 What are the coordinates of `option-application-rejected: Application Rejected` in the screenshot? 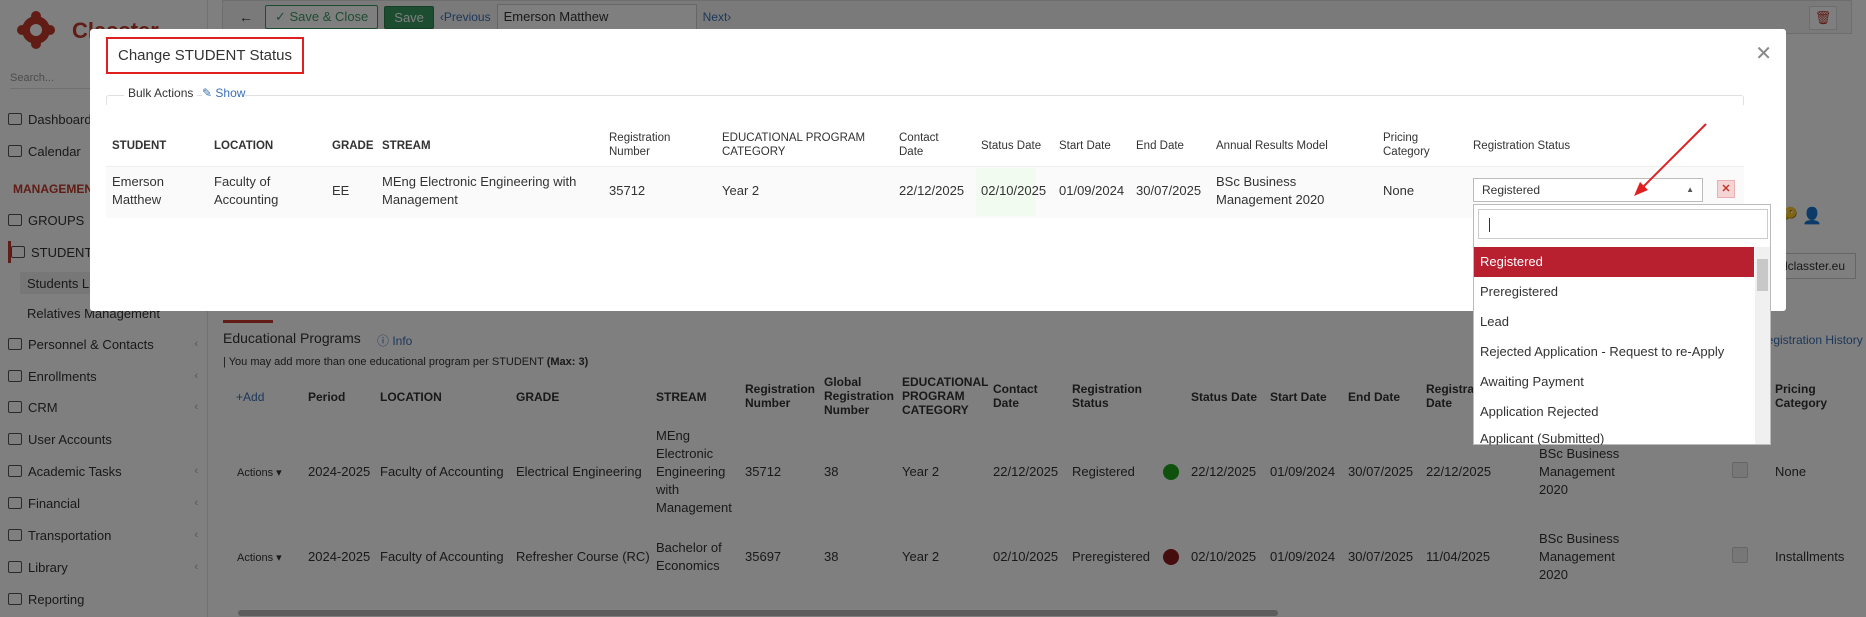 It's located at (1539, 411).